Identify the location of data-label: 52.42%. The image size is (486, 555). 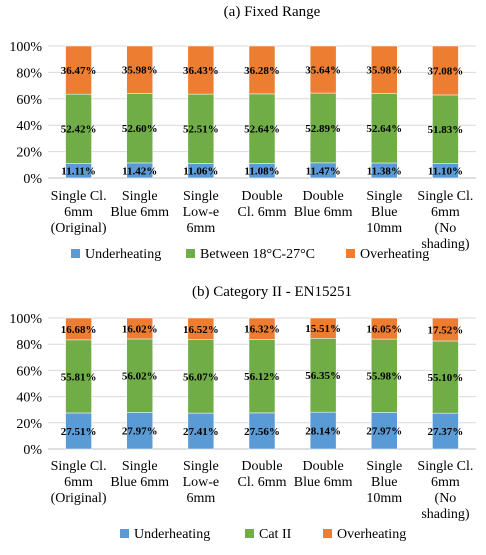
(79, 130).